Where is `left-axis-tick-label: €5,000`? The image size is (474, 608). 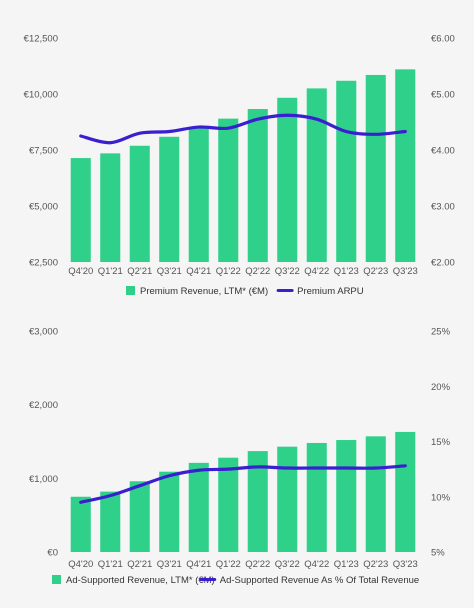 left-axis-tick-label: €5,000 is located at coordinates (43, 207).